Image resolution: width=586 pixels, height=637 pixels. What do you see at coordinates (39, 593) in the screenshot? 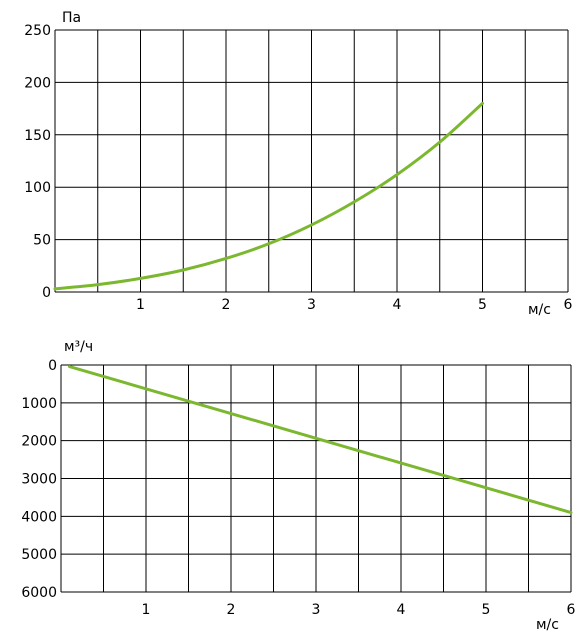
I see `airflow-y-tick-label: 6000` at bounding box center [39, 593].